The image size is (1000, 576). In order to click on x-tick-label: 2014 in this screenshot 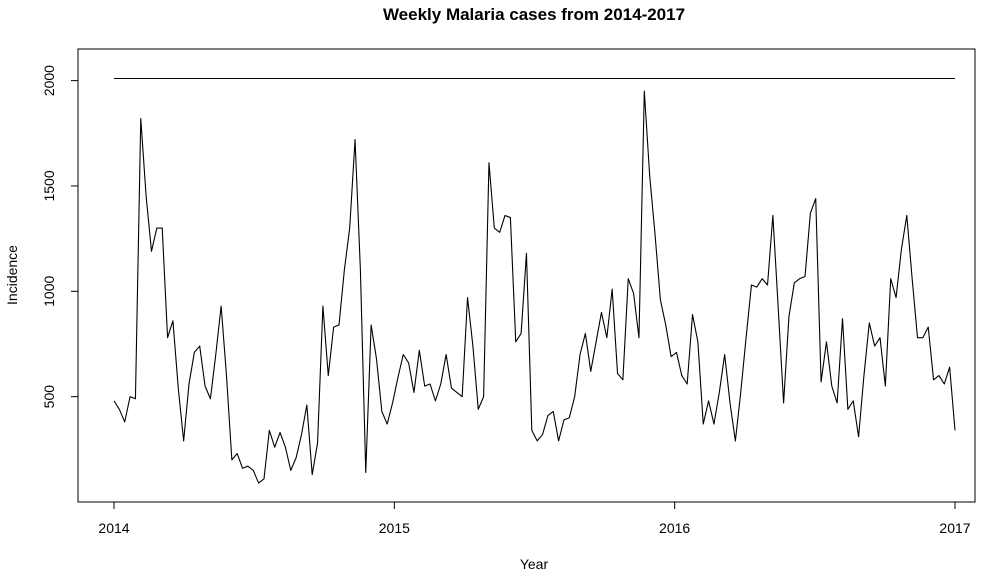, I will do `click(113, 528)`.